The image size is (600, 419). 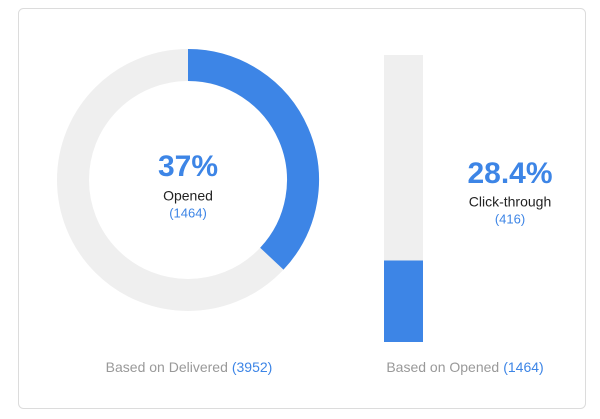 What do you see at coordinates (253, 159) in the screenshot?
I see `donut-arc` at bounding box center [253, 159].